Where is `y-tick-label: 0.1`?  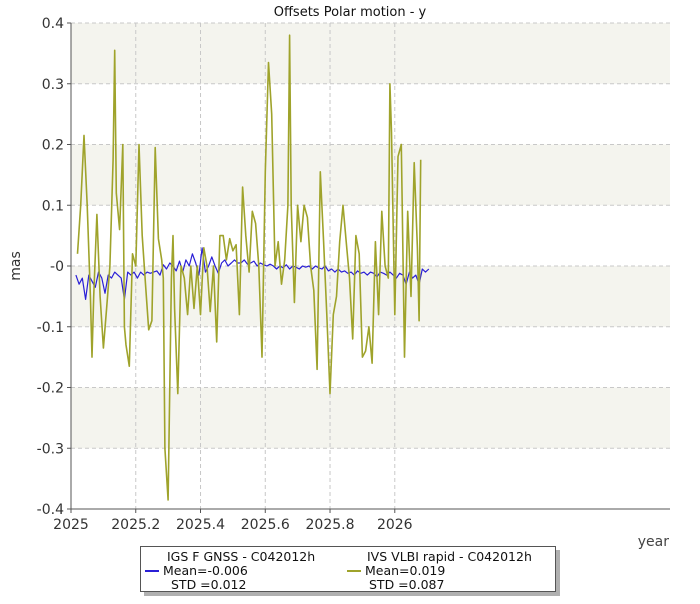
y-tick-label: 0.1 is located at coordinates (53, 206).